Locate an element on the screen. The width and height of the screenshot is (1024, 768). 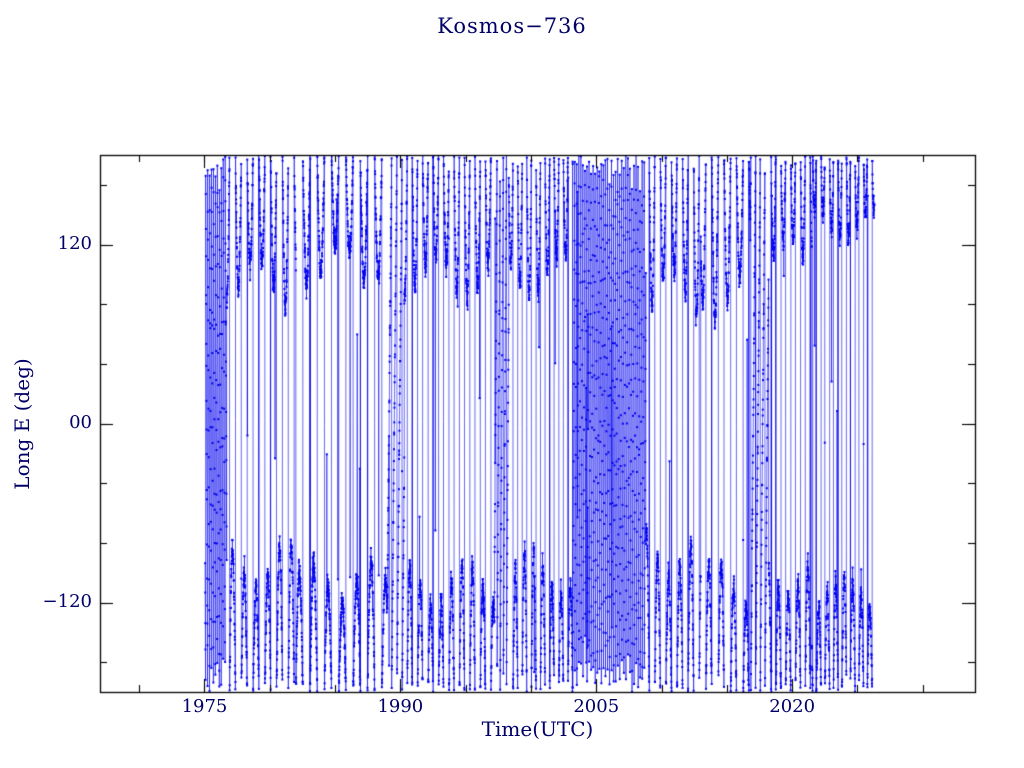
x-axis-label: Time(UTC) is located at coordinates (537, 729).